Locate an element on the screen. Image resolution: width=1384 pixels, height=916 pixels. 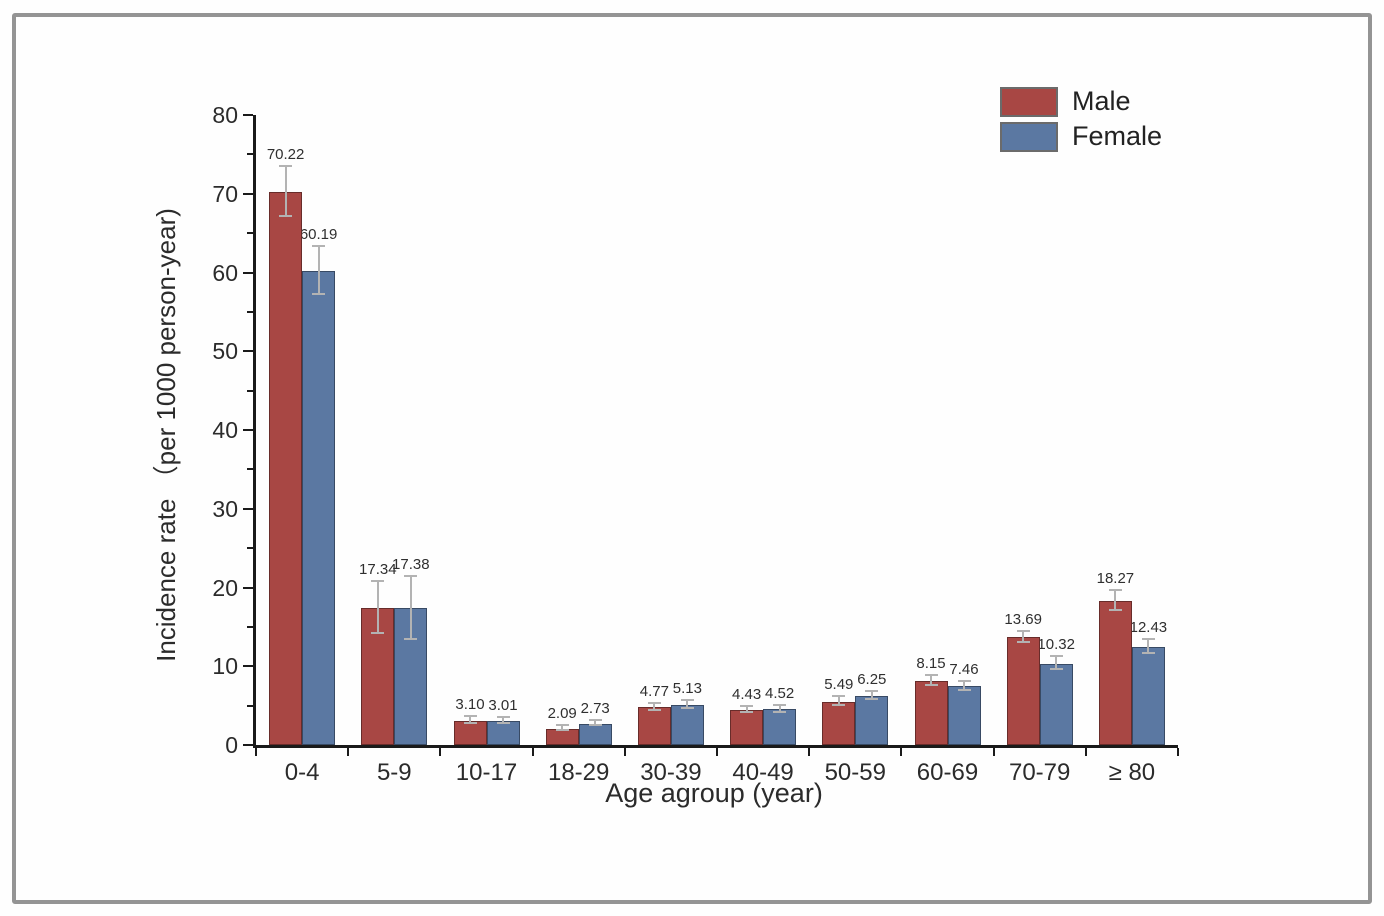
legend-item-female: Female is located at coordinates (1081, 136).